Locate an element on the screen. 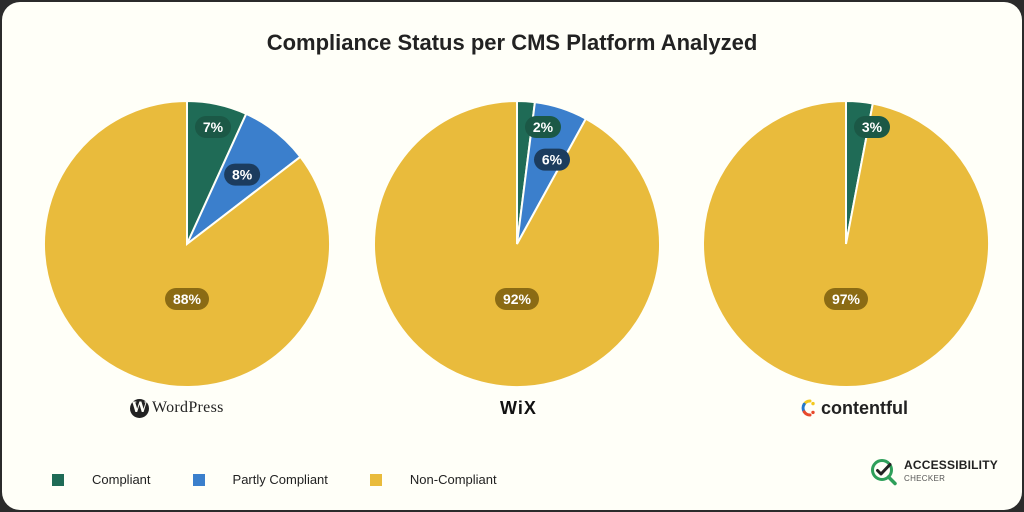 This screenshot has height=512, width=1024. wix-logo-text: WiX is located at coordinates (518, 408).